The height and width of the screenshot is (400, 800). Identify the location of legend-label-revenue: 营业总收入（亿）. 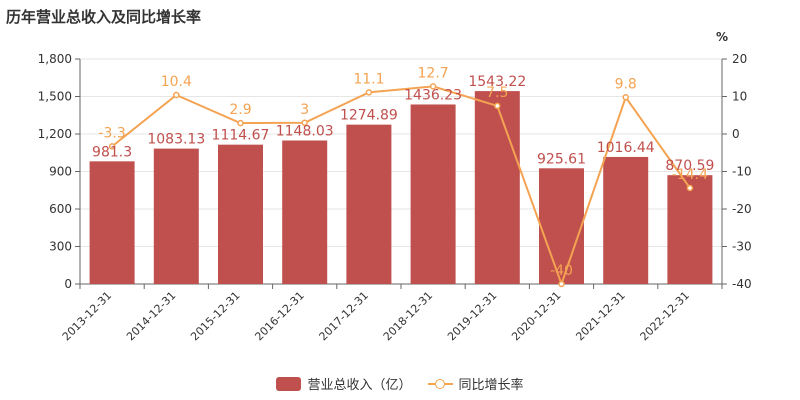
(359, 385).